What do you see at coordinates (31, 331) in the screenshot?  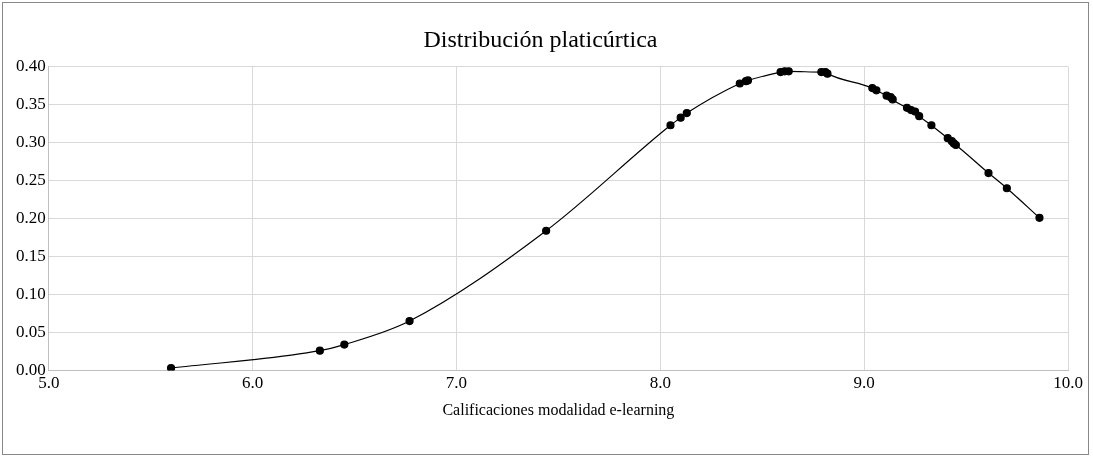 I see `y-tick-label: 0.05` at bounding box center [31, 331].